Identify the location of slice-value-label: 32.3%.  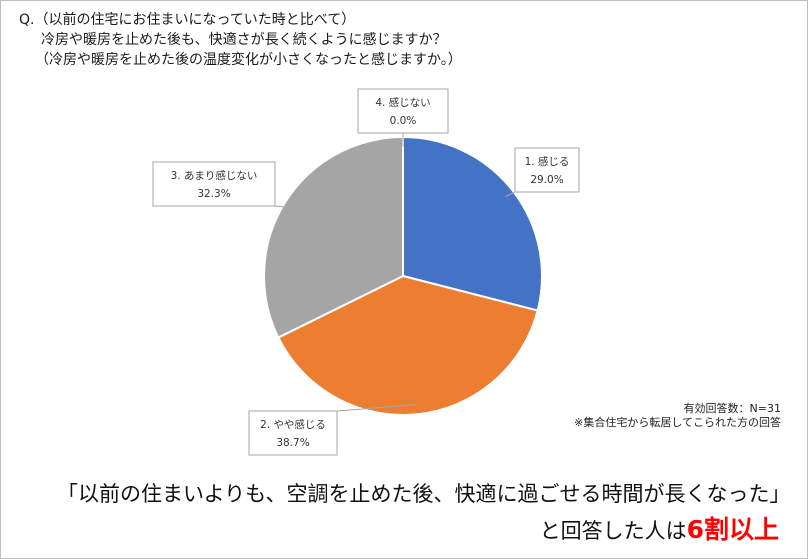
(213, 194).